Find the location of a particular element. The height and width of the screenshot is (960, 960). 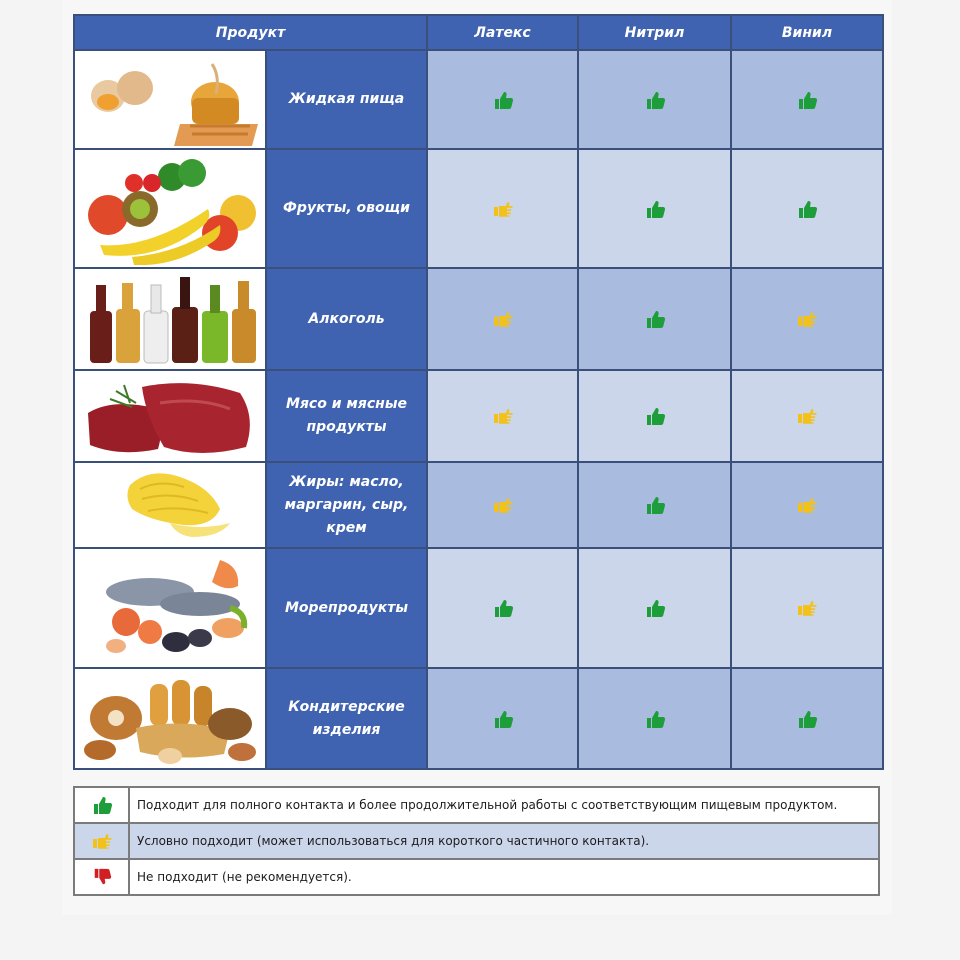

fruits-vegetables-image is located at coordinates (172, 211).